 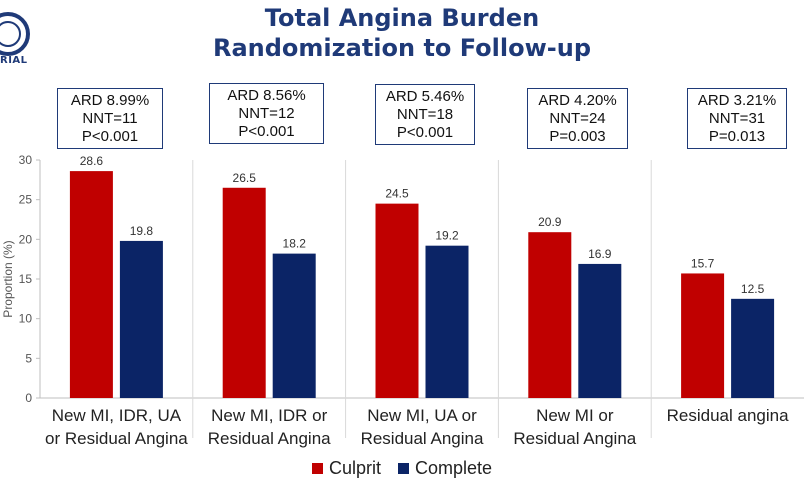 What do you see at coordinates (317, 468) in the screenshot?
I see `legend-swatch-culprit` at bounding box center [317, 468].